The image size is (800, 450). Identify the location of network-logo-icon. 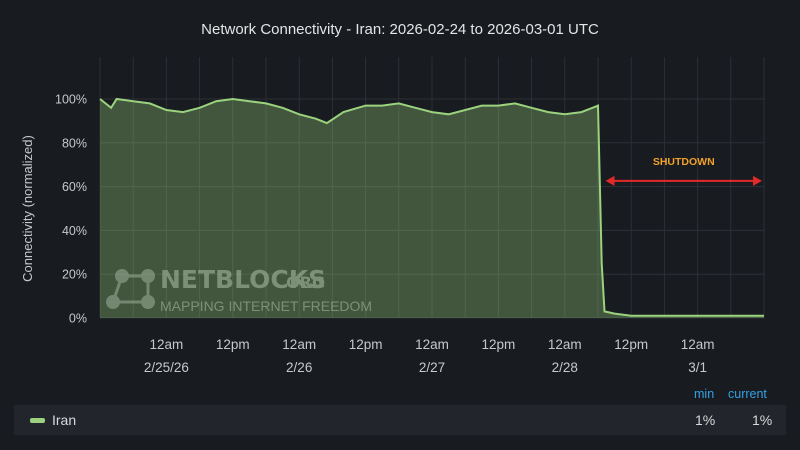
(130, 289).